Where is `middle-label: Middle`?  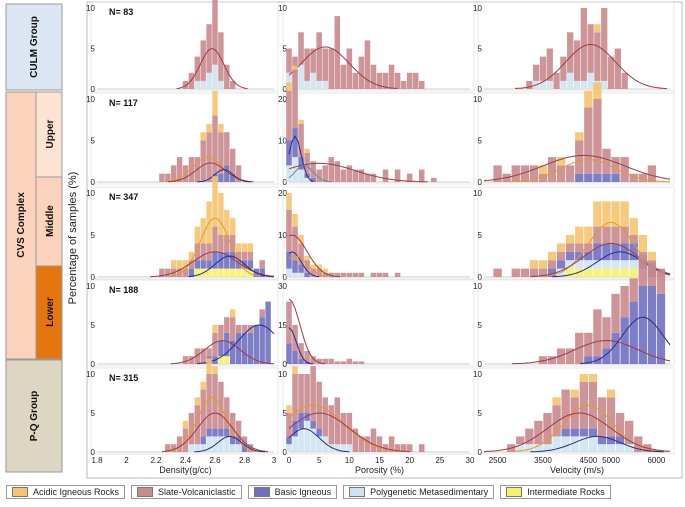 middle-label: Middle is located at coordinates (50, 221).